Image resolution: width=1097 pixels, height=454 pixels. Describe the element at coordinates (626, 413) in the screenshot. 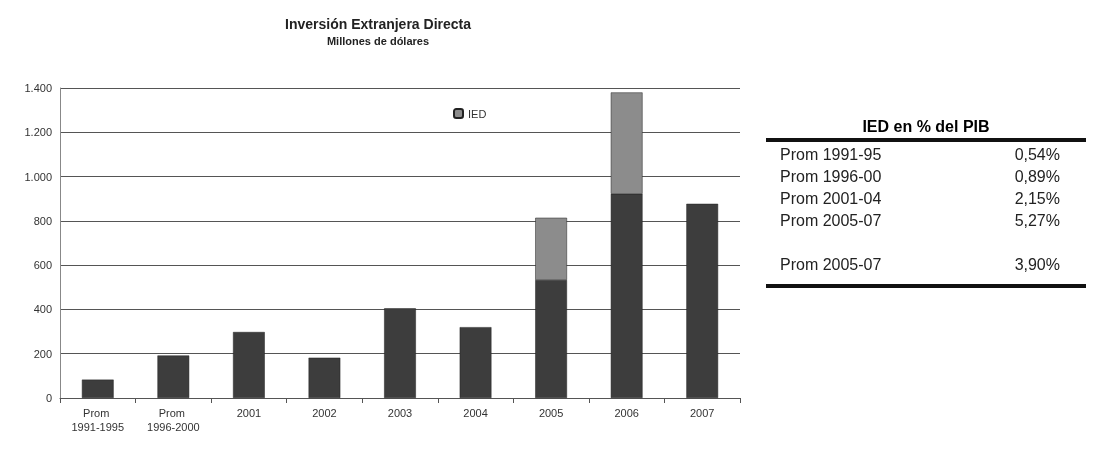

I see `x-tick-label: 2006` at that location.